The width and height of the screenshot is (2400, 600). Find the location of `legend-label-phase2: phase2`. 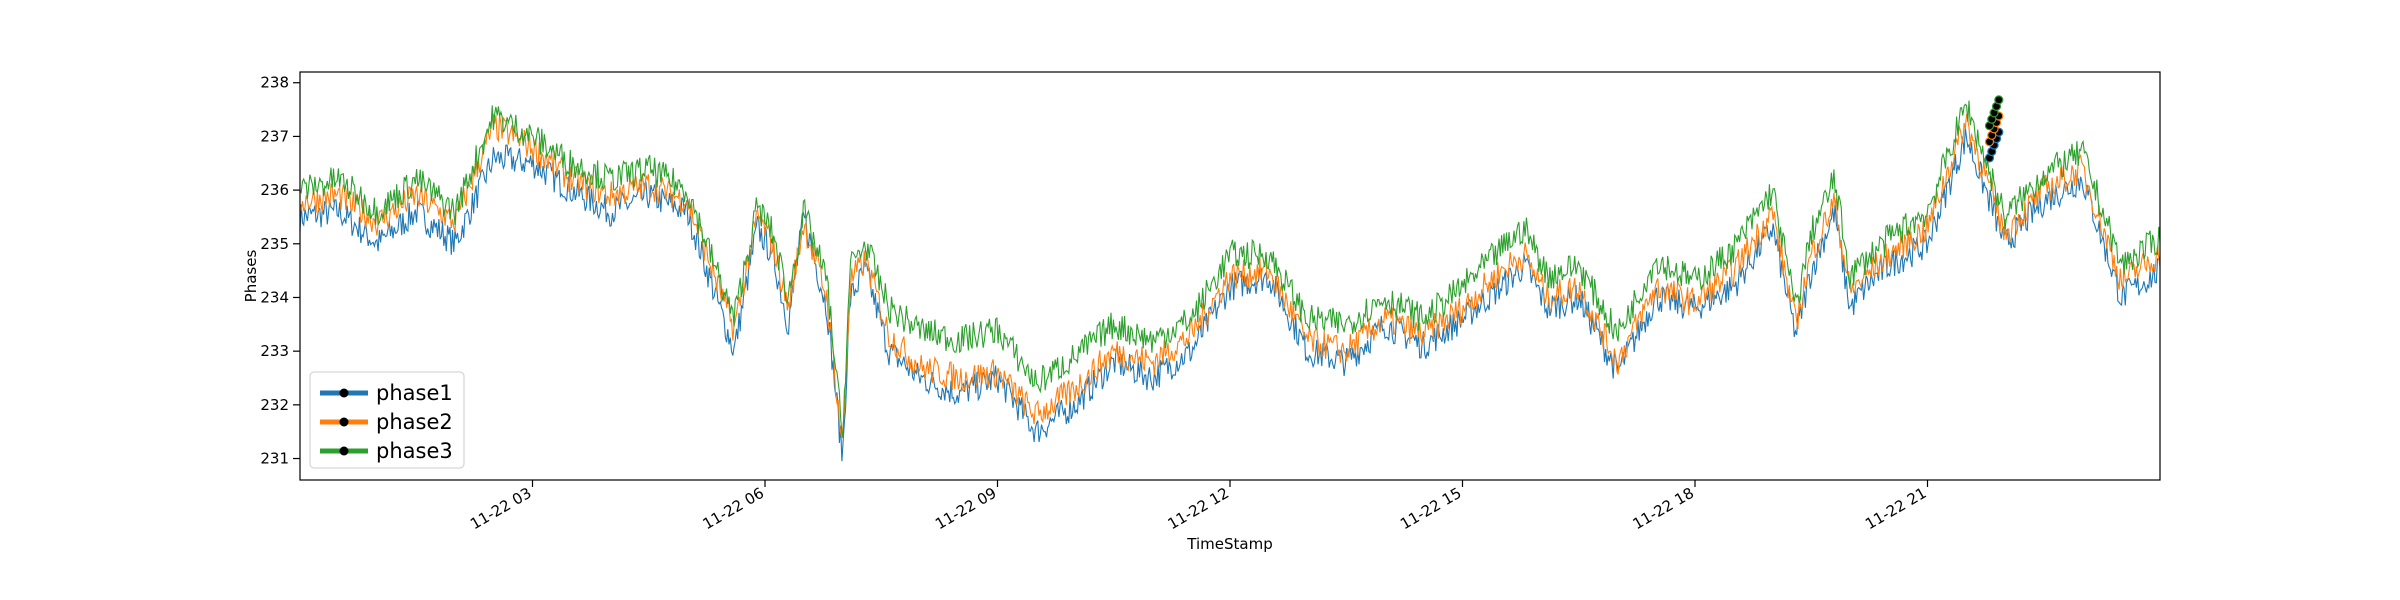

legend-label-phase2: phase2 is located at coordinates (414, 422).